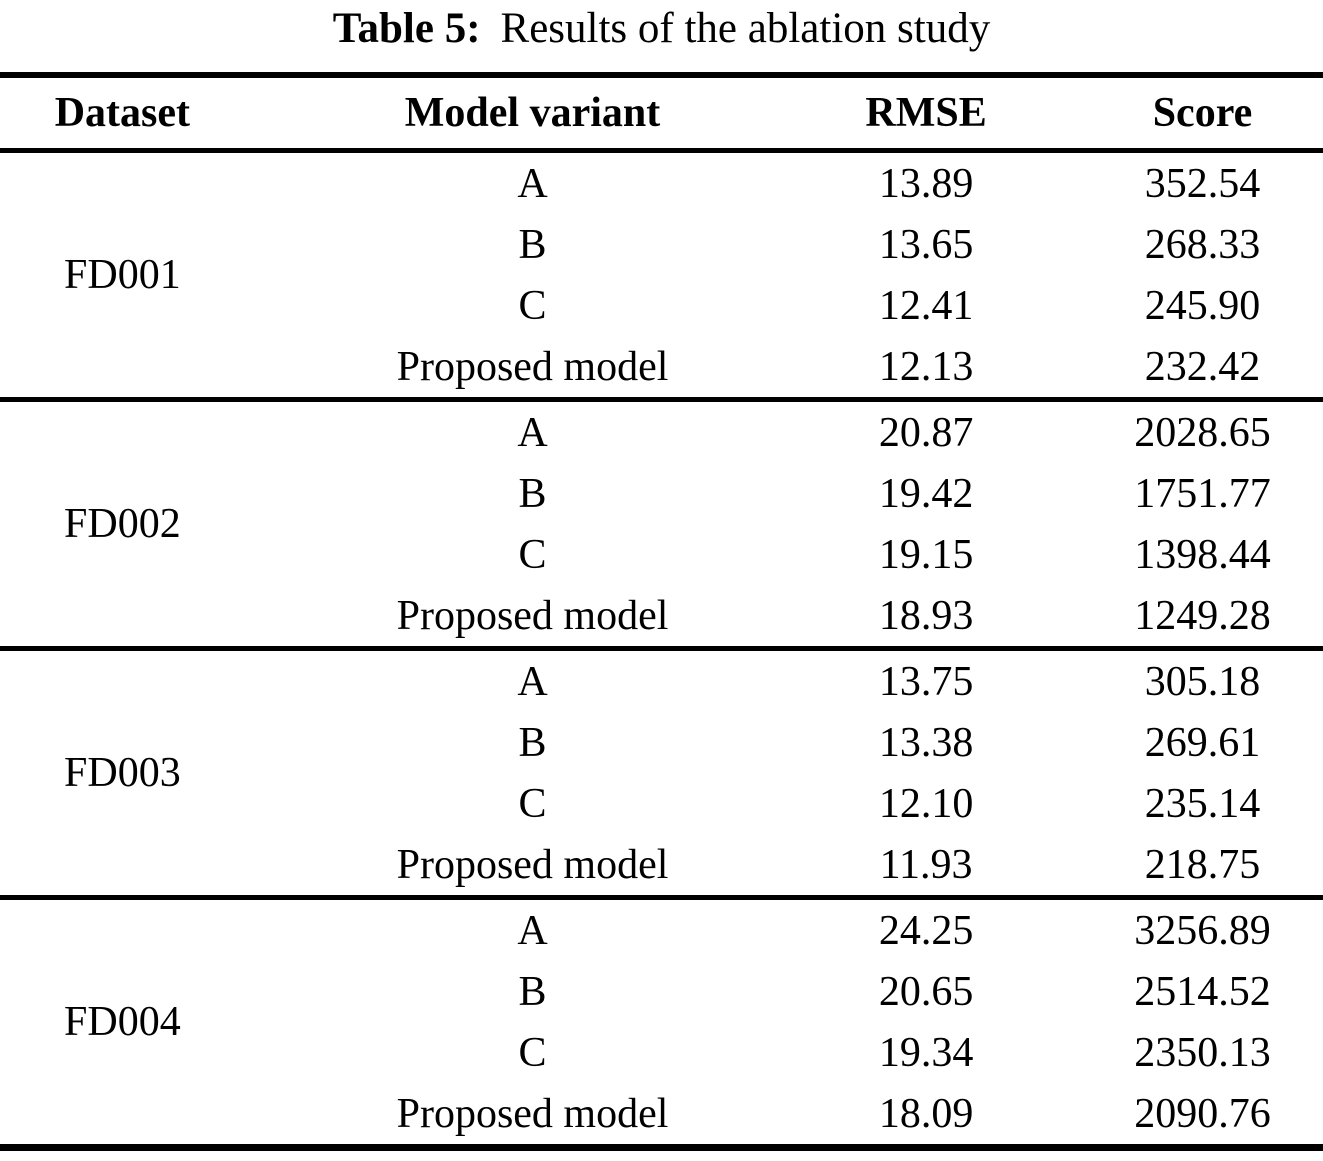 This screenshot has height=1161, width=1323. Describe the element at coordinates (1202, 803) in the screenshot. I see `score-cell: 235.14` at that location.